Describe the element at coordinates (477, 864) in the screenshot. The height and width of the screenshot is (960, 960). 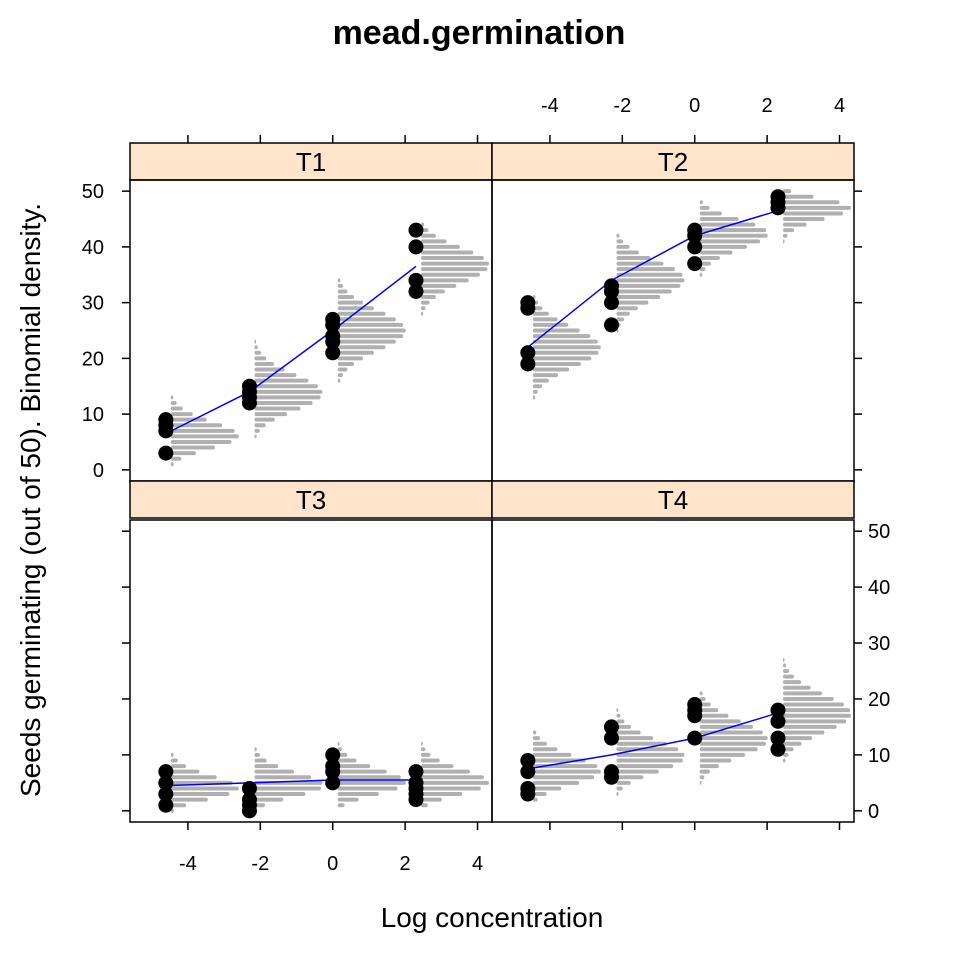
I see `x-tick-label: 4` at that location.